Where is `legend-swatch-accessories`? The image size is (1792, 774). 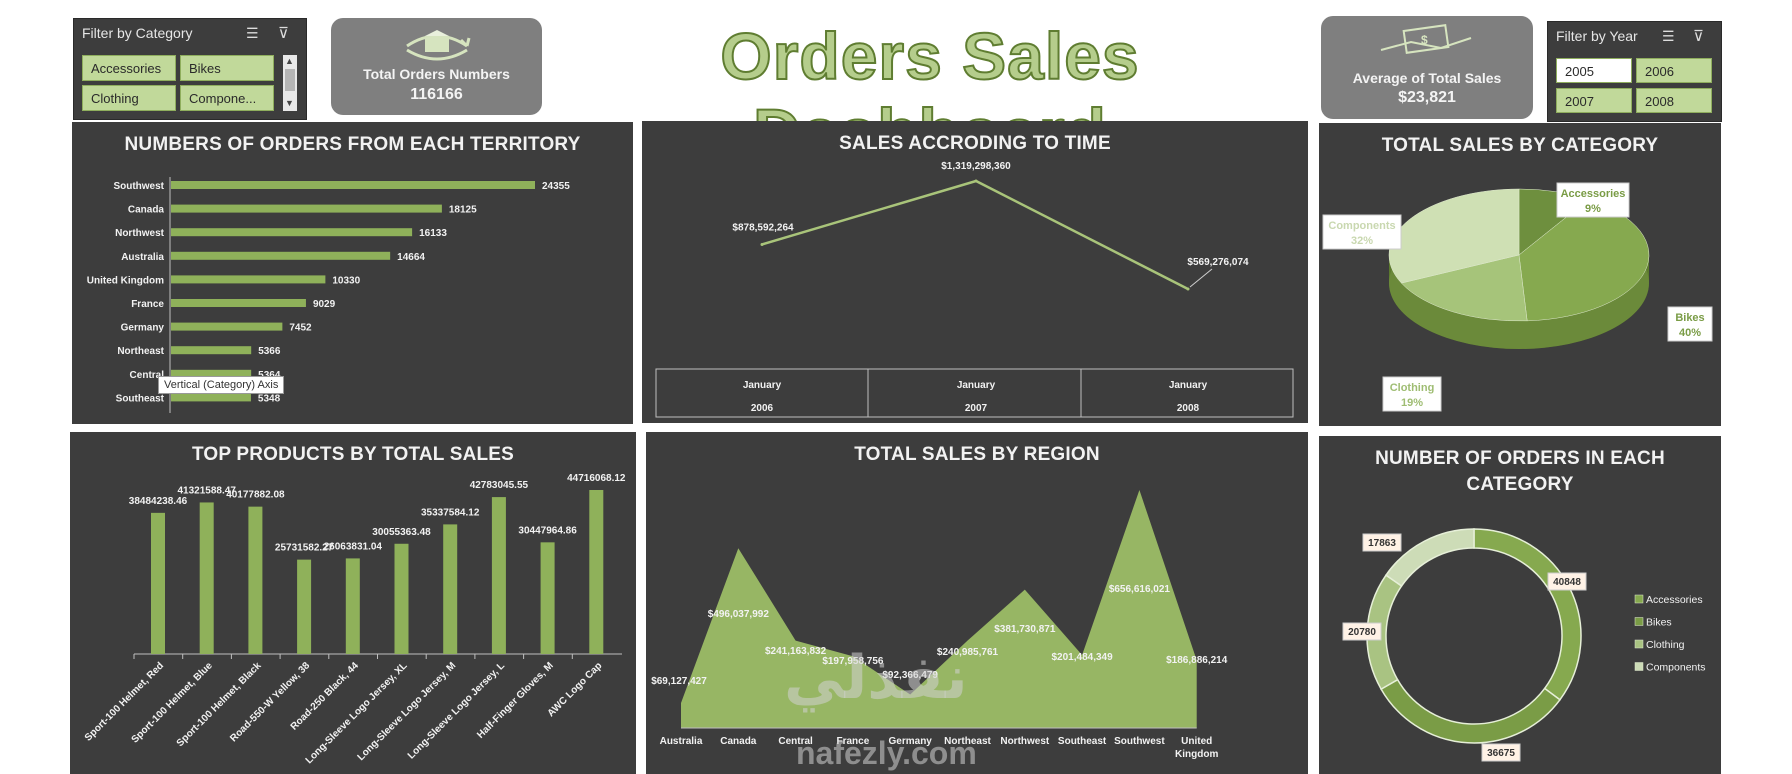
legend-swatch-accessories is located at coordinates (1639, 599).